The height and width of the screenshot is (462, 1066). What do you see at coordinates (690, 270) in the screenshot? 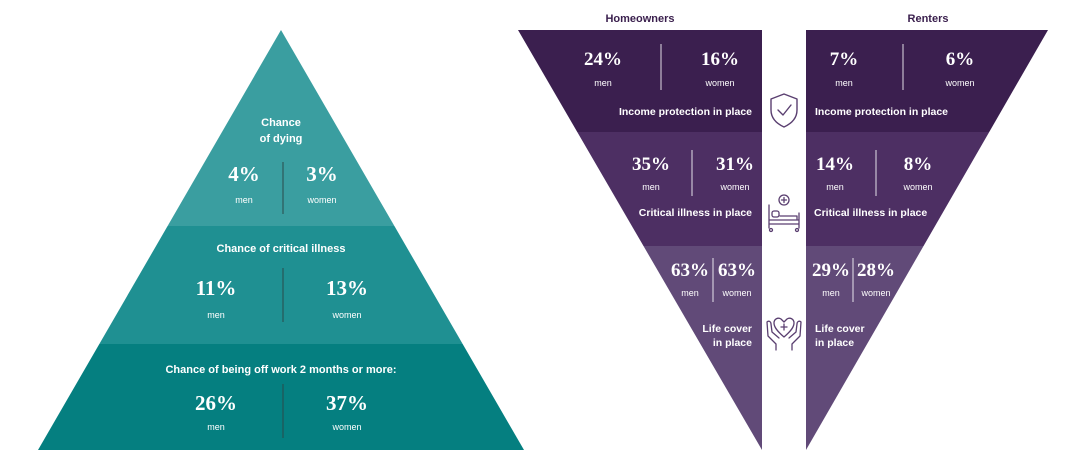
I see `men-percentage: 63%` at bounding box center [690, 270].